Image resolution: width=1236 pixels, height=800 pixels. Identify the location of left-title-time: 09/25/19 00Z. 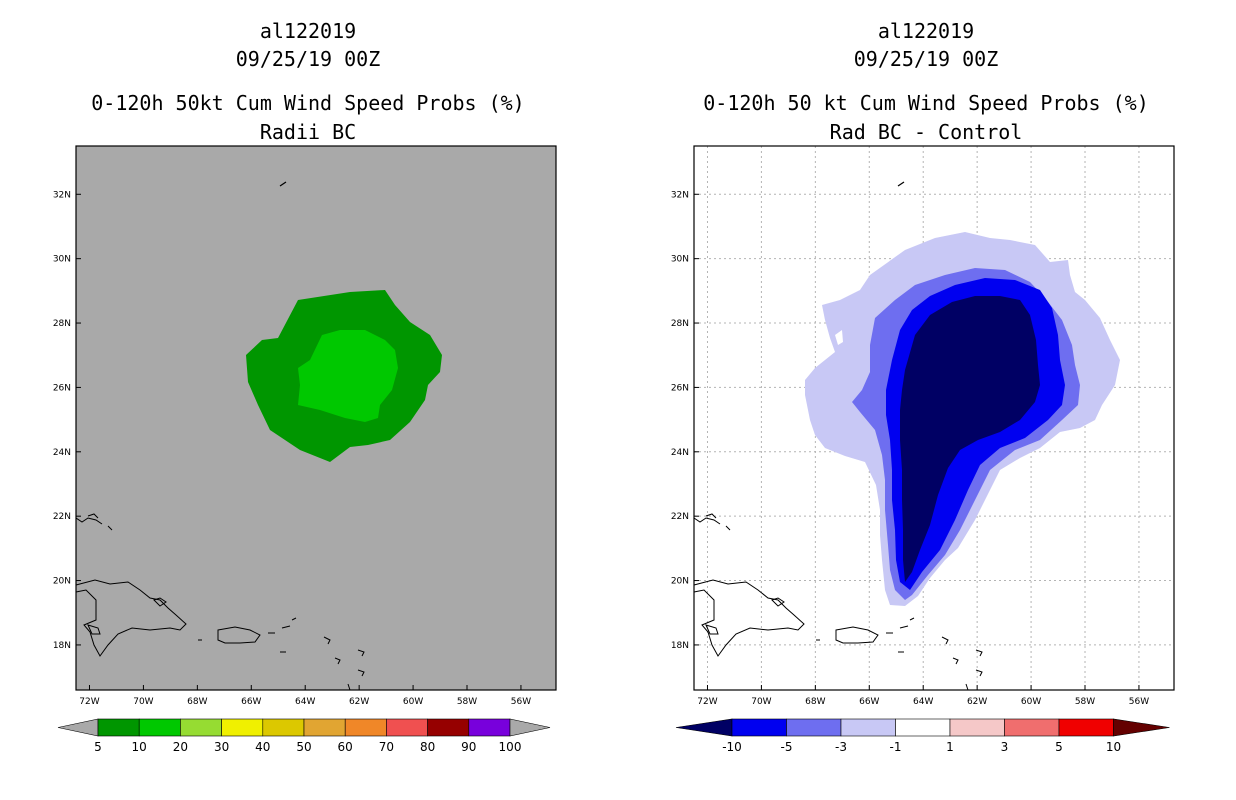
(308, 59).